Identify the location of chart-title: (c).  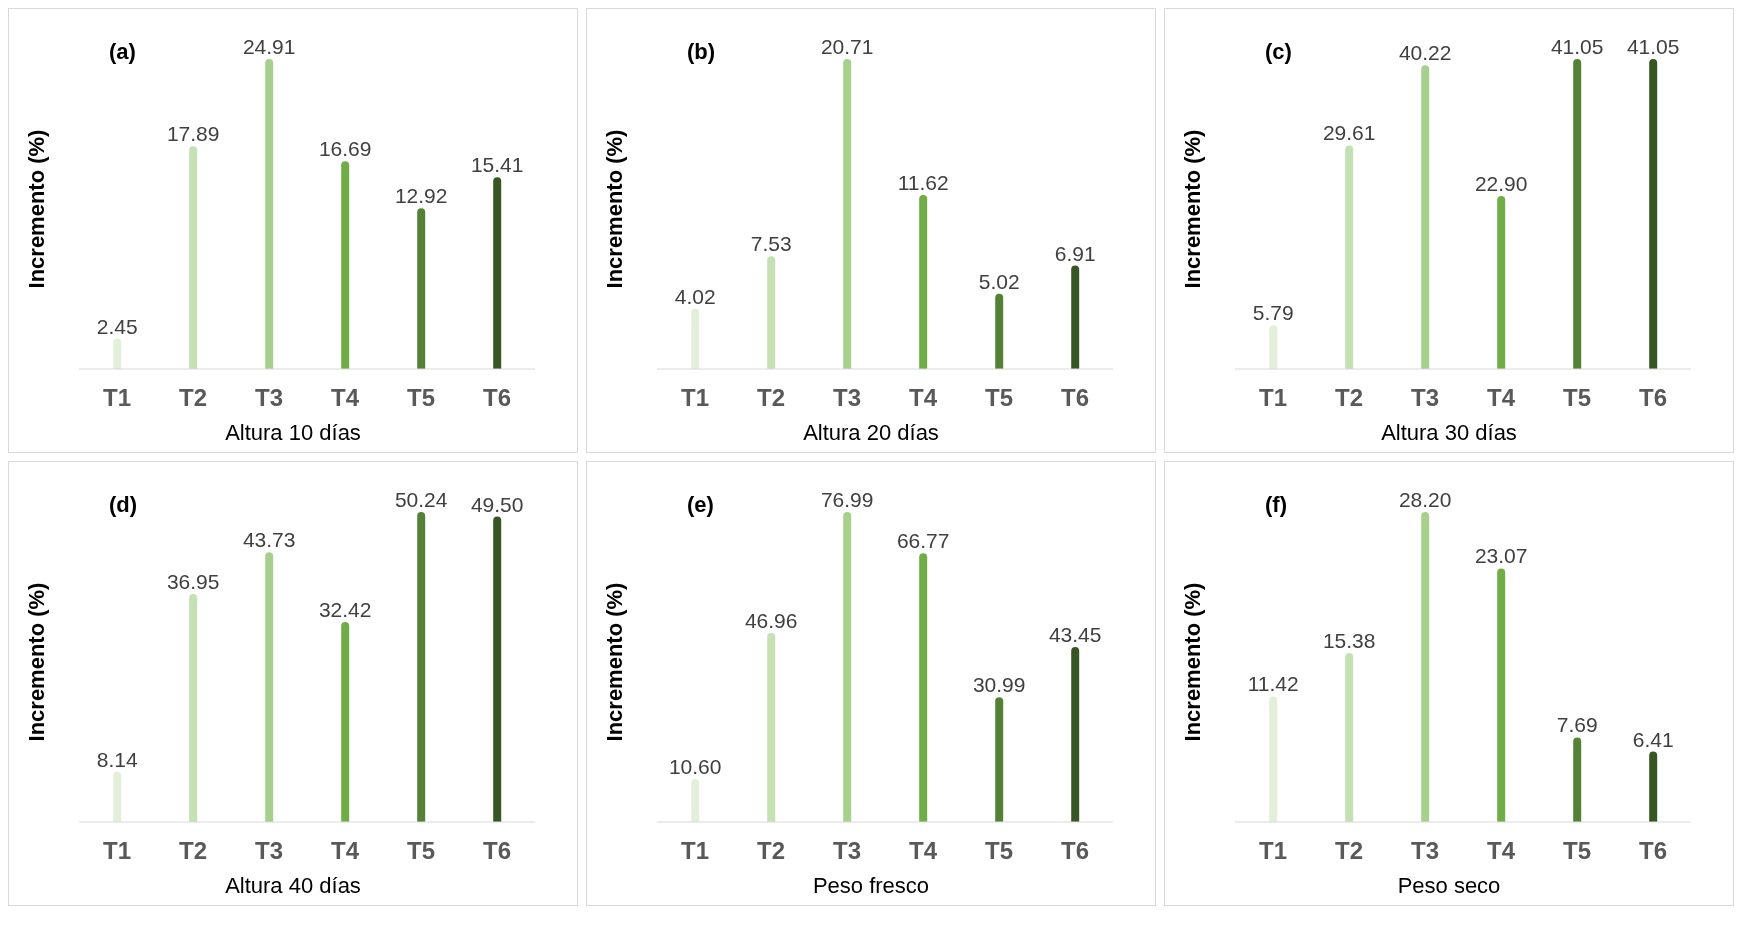
(1278, 52).